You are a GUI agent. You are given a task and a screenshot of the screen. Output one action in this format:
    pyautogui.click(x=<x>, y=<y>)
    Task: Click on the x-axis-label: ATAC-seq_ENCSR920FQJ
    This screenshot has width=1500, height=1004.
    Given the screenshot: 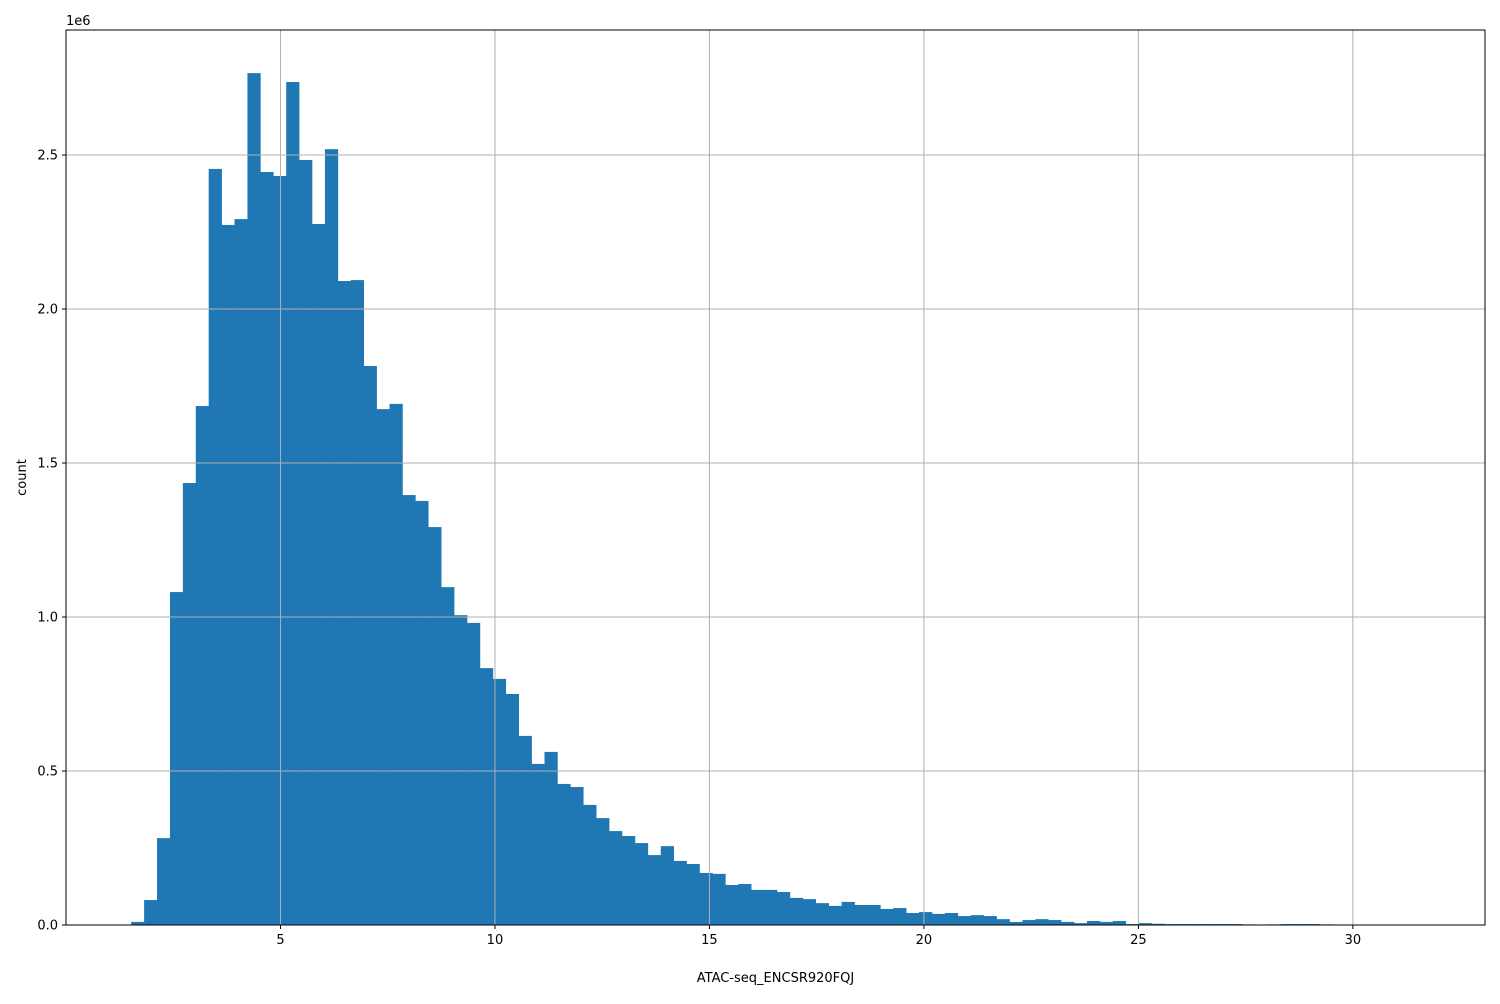 What is the action you would take?
    pyautogui.click(x=775, y=978)
    